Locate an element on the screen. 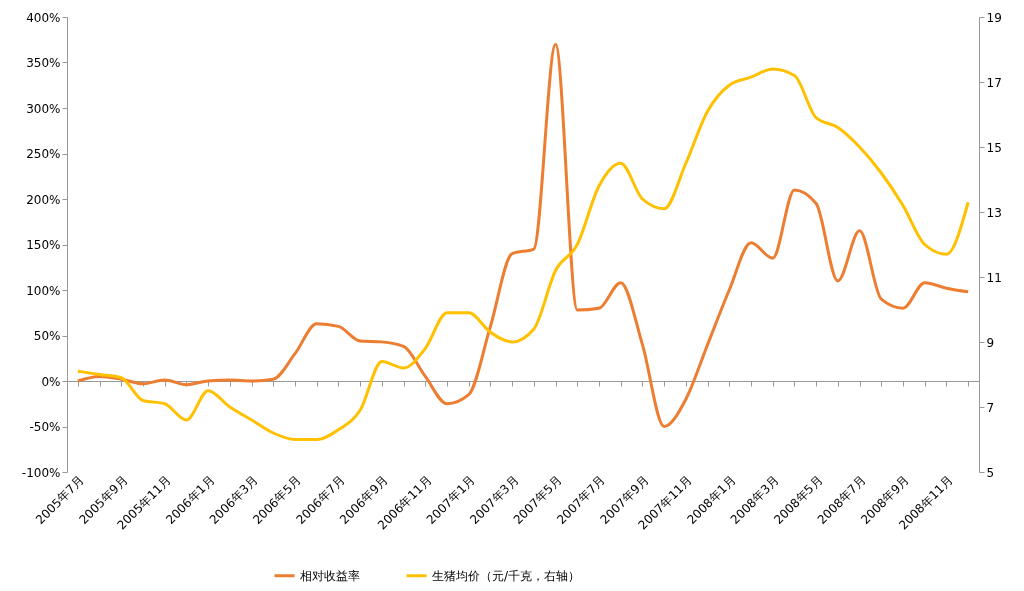  legend-label: 生猪均价（元/千克，右轴） is located at coordinates (506, 575).